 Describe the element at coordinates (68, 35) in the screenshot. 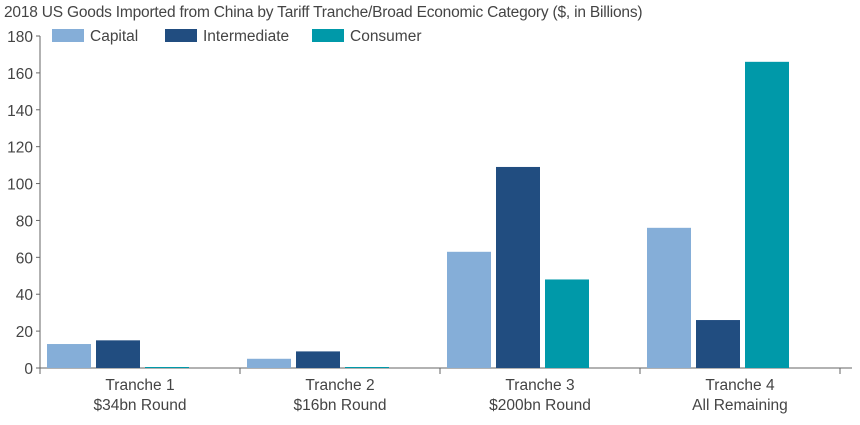

I see `legend-swatch-capital` at that location.